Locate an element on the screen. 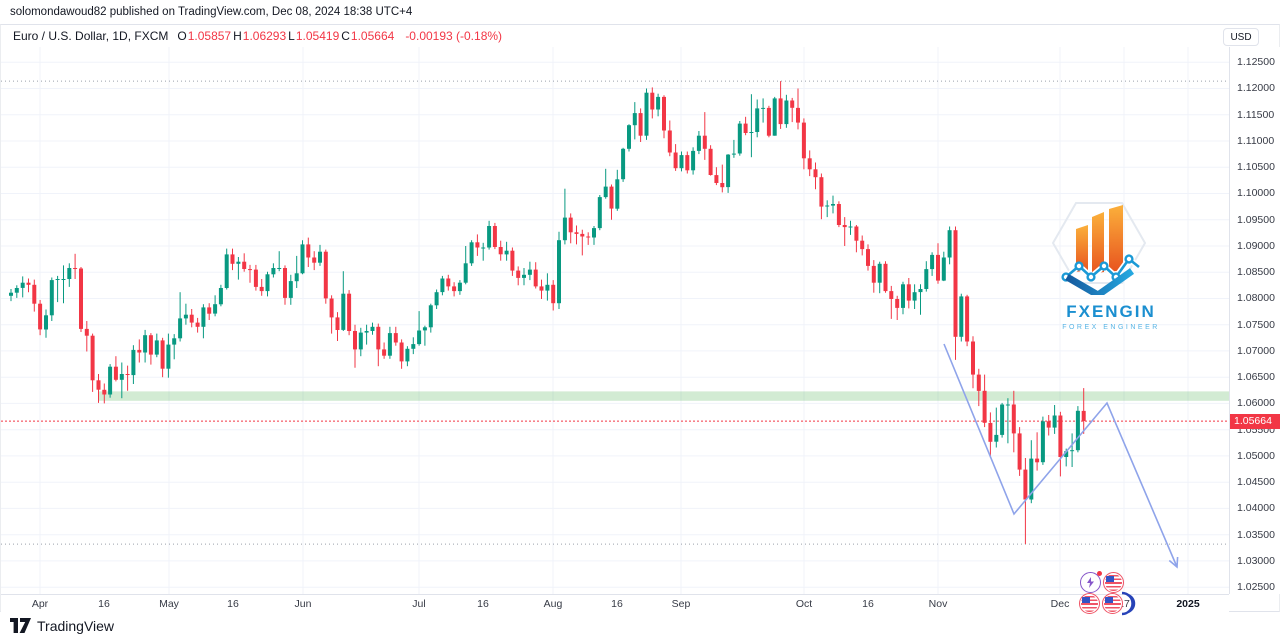 This screenshot has width=1280, height=639. ohlc-label: O is located at coordinates (182, 36).